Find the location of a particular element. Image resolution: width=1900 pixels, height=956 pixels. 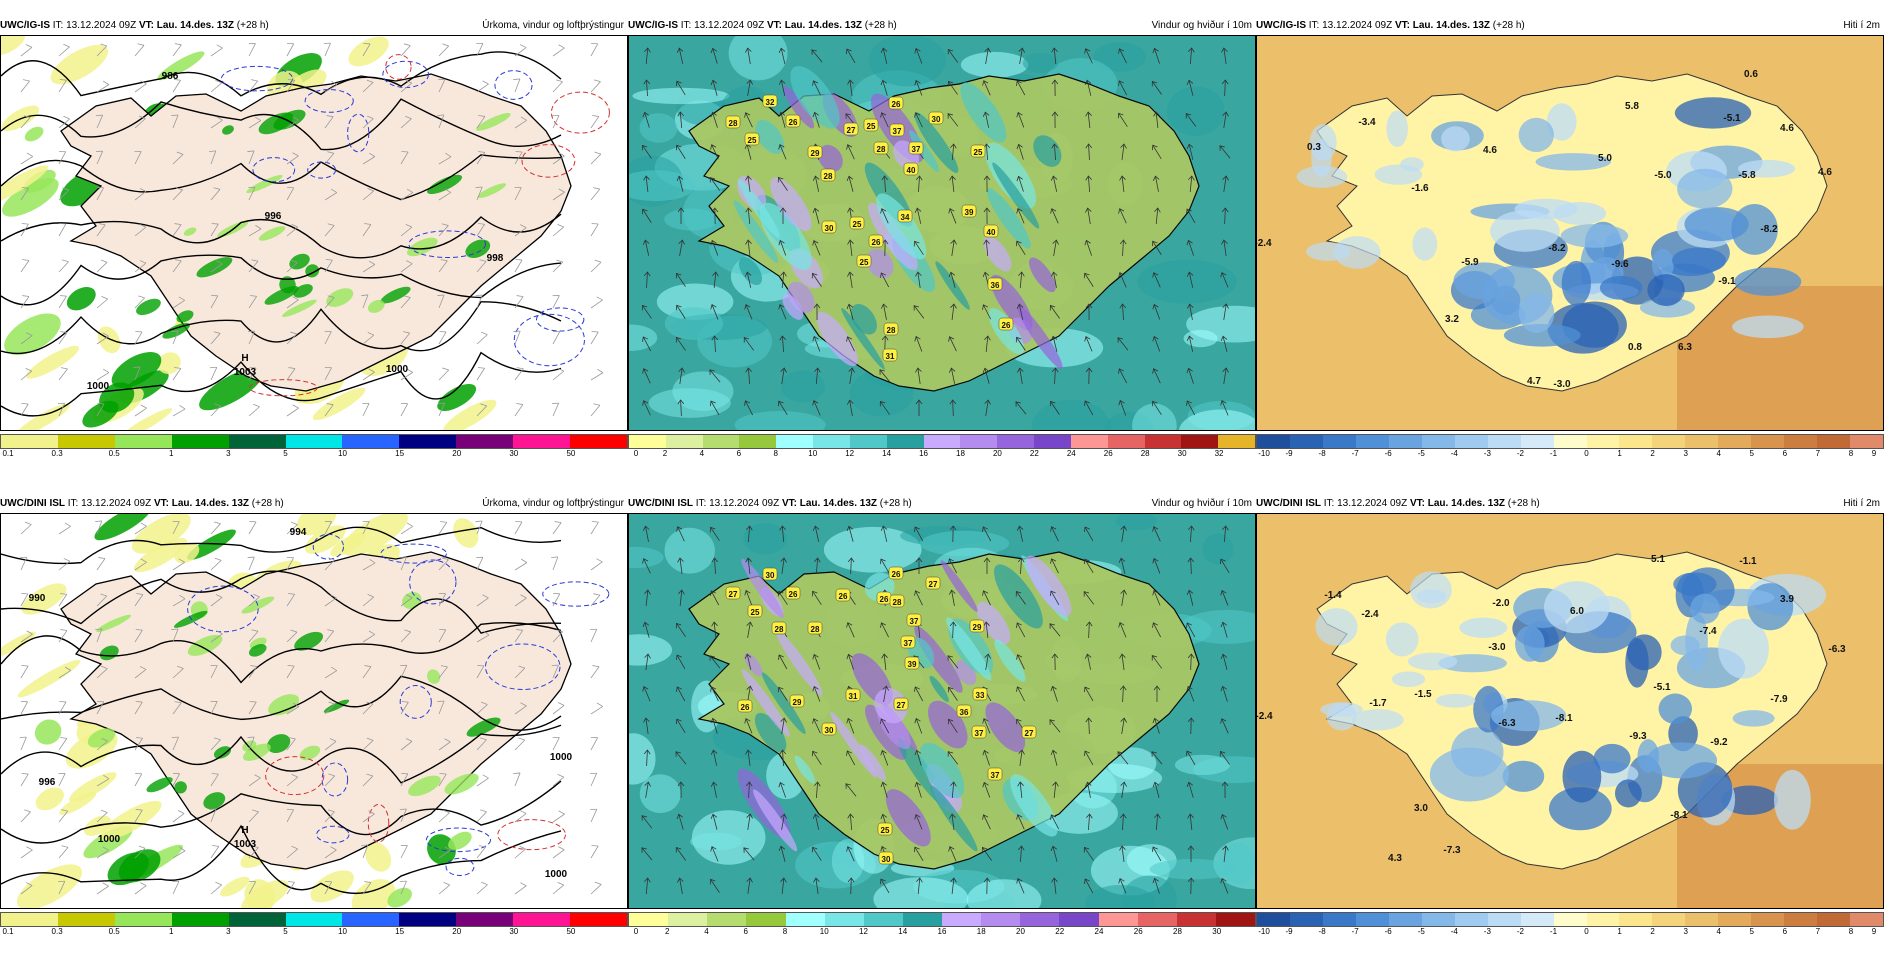

map-label: 27 is located at coordinates (933, 583).